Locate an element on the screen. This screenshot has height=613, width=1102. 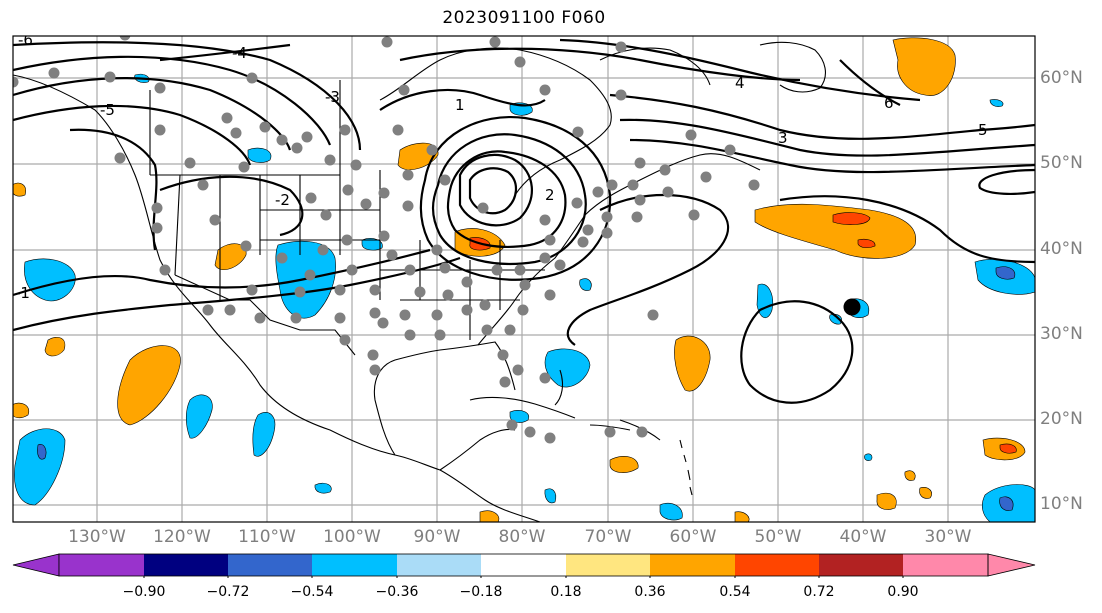
colorbar-tick-label: 0.18 is located at coordinates (566, 592).